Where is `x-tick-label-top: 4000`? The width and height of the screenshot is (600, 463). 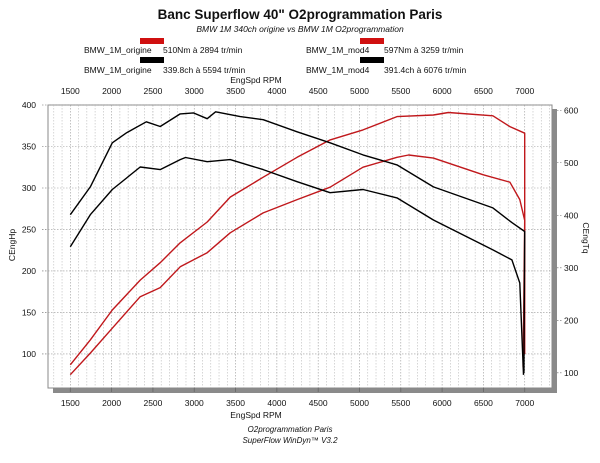
x-tick-label-top: 4000 is located at coordinates (276, 91).